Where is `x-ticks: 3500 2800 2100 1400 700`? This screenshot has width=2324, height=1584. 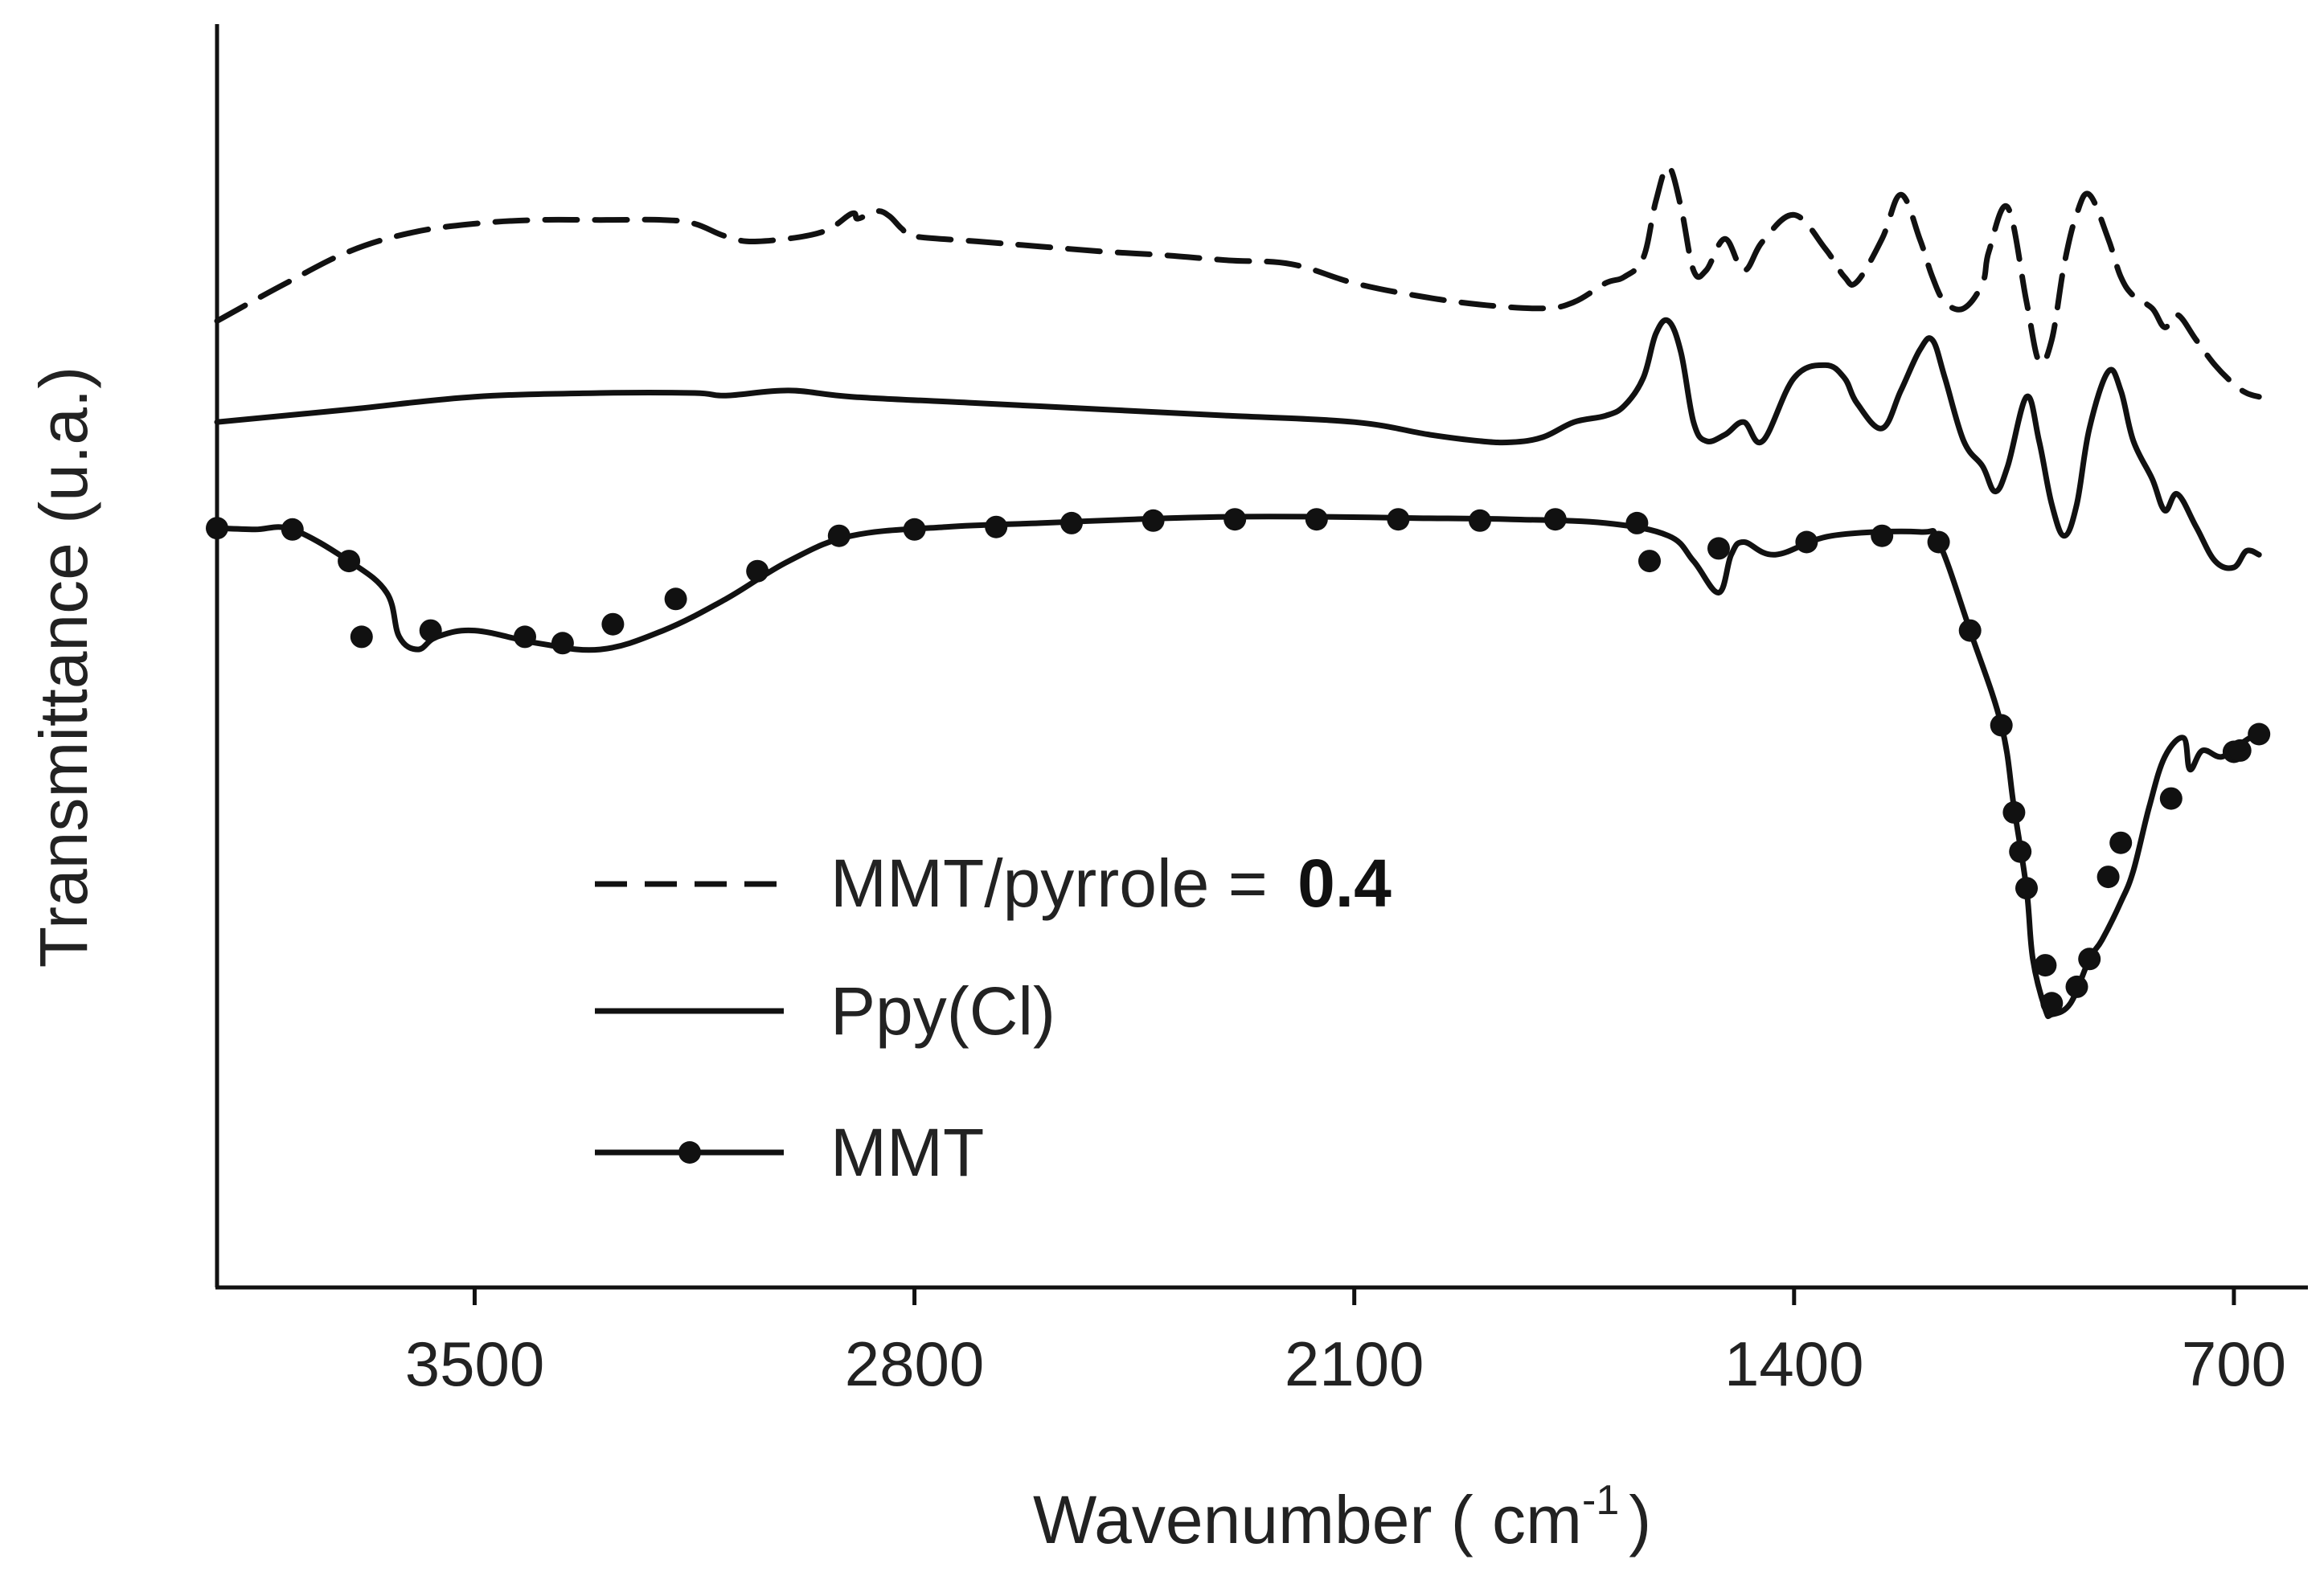
x-ticks: 3500 2800 2100 1400 700 is located at coordinates (1345, 1343).